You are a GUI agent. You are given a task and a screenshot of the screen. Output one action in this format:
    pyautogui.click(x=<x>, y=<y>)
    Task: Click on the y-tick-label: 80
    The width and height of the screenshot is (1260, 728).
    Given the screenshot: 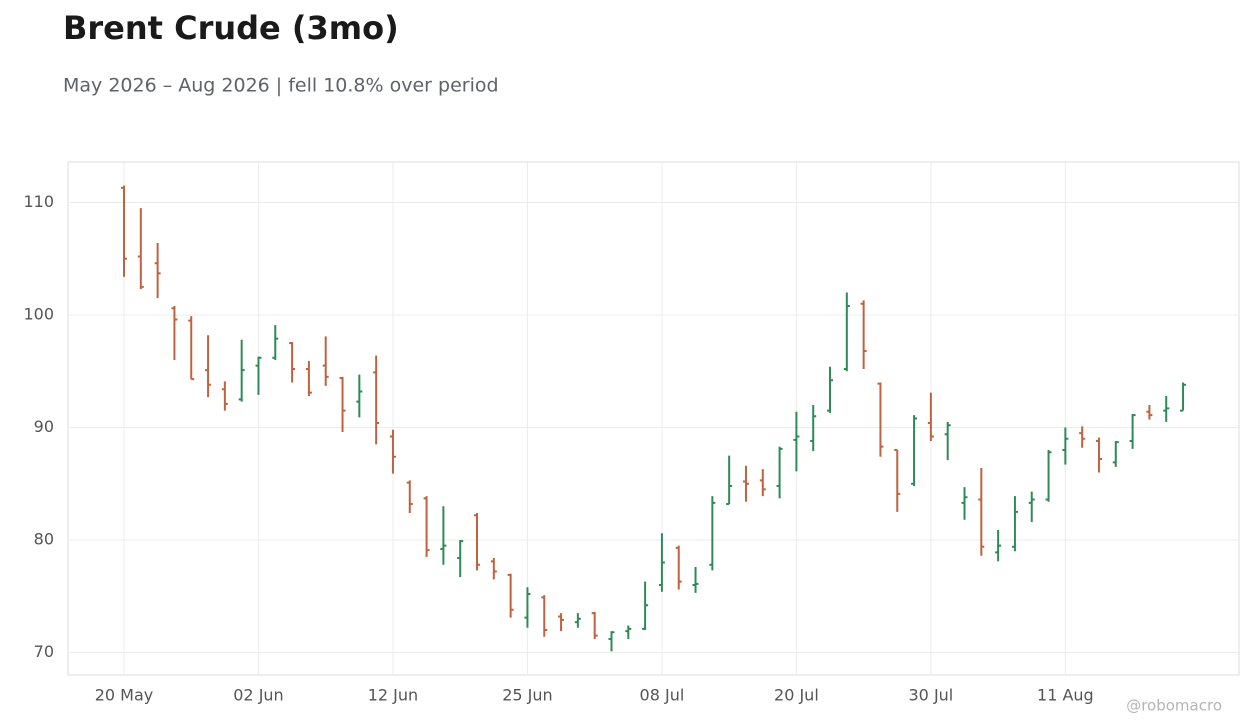 What is the action you would take?
    pyautogui.click(x=44, y=539)
    